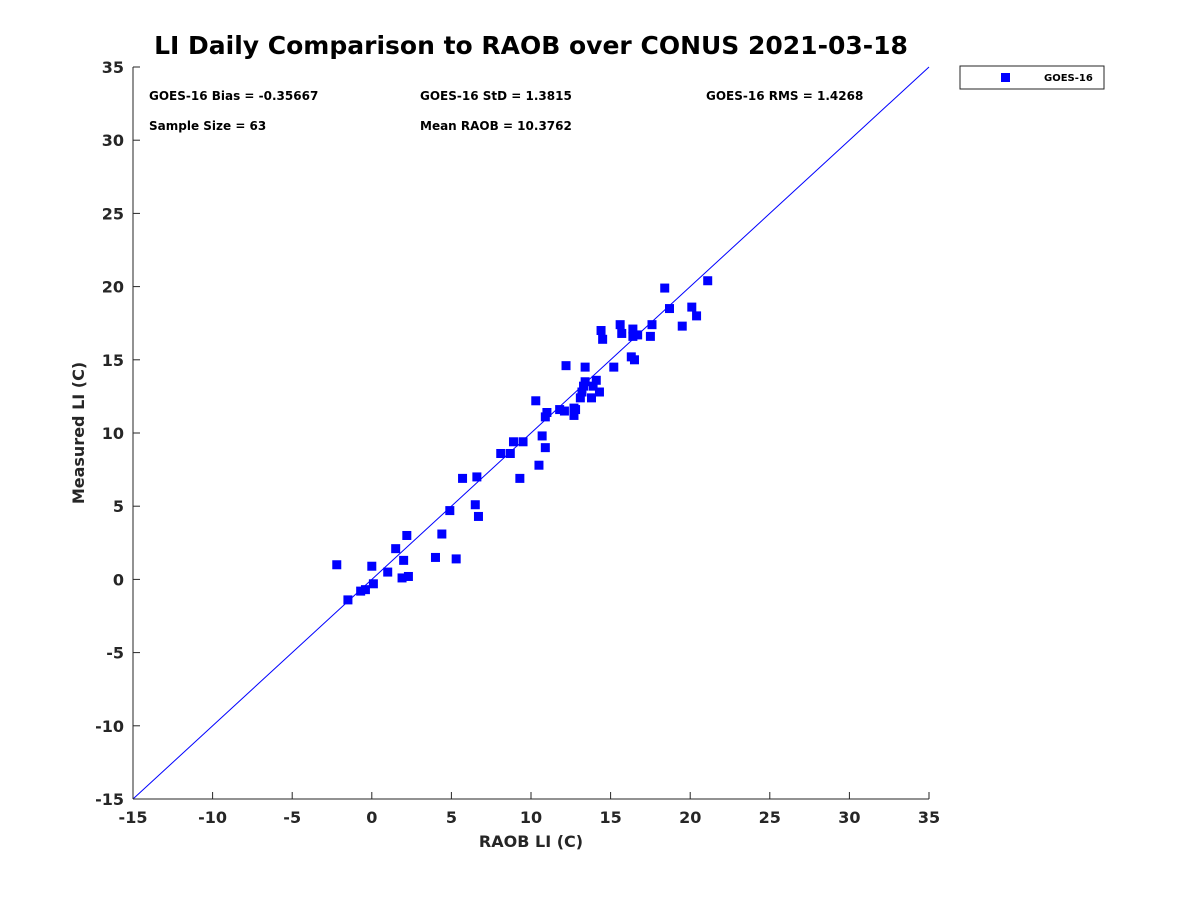 Image resolution: width=1200 pixels, height=900 pixels. I want to click on y-tick-label: 15, so click(113, 360).